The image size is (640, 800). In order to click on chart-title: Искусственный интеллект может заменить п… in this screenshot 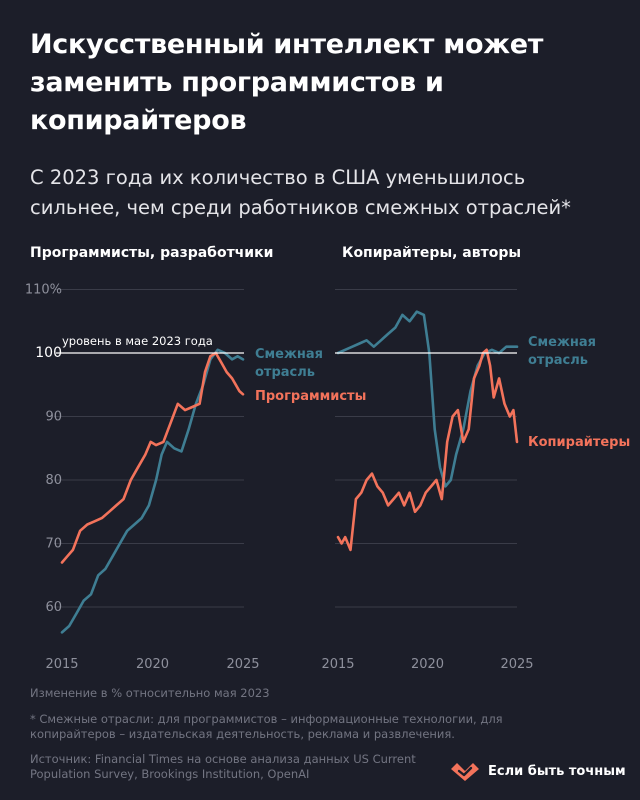, I will do `click(287, 82)`.